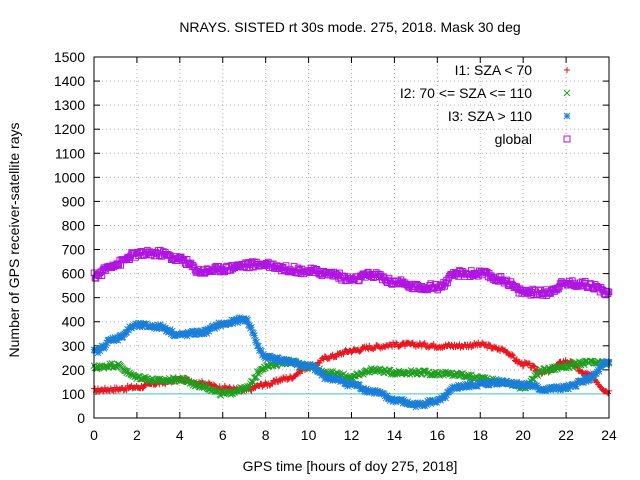 This screenshot has height=480, width=640. Describe the element at coordinates (480, 435) in the screenshot. I see `x-tick-label: 18` at that location.